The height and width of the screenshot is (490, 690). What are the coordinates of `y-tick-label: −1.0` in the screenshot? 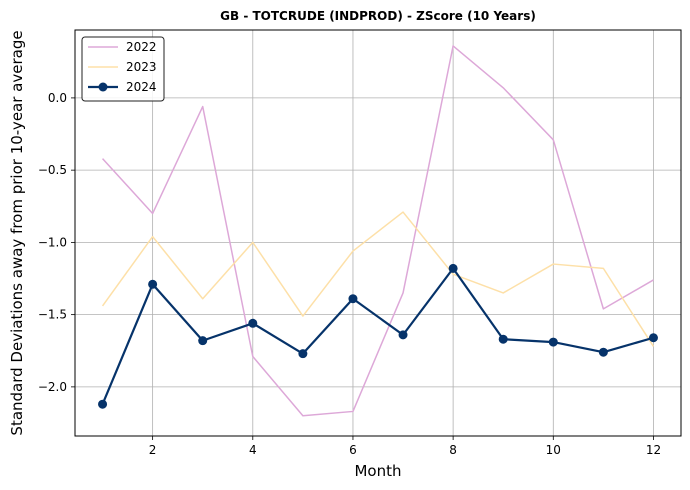 It's located at (52, 242).